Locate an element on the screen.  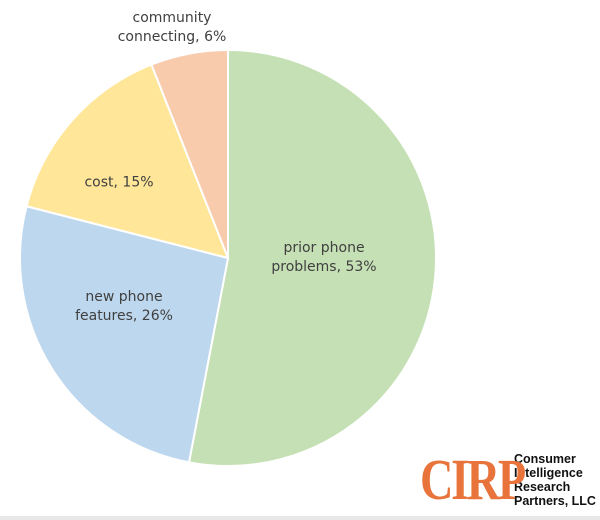
slice-label-line: cost, 15% is located at coordinates (119, 182).